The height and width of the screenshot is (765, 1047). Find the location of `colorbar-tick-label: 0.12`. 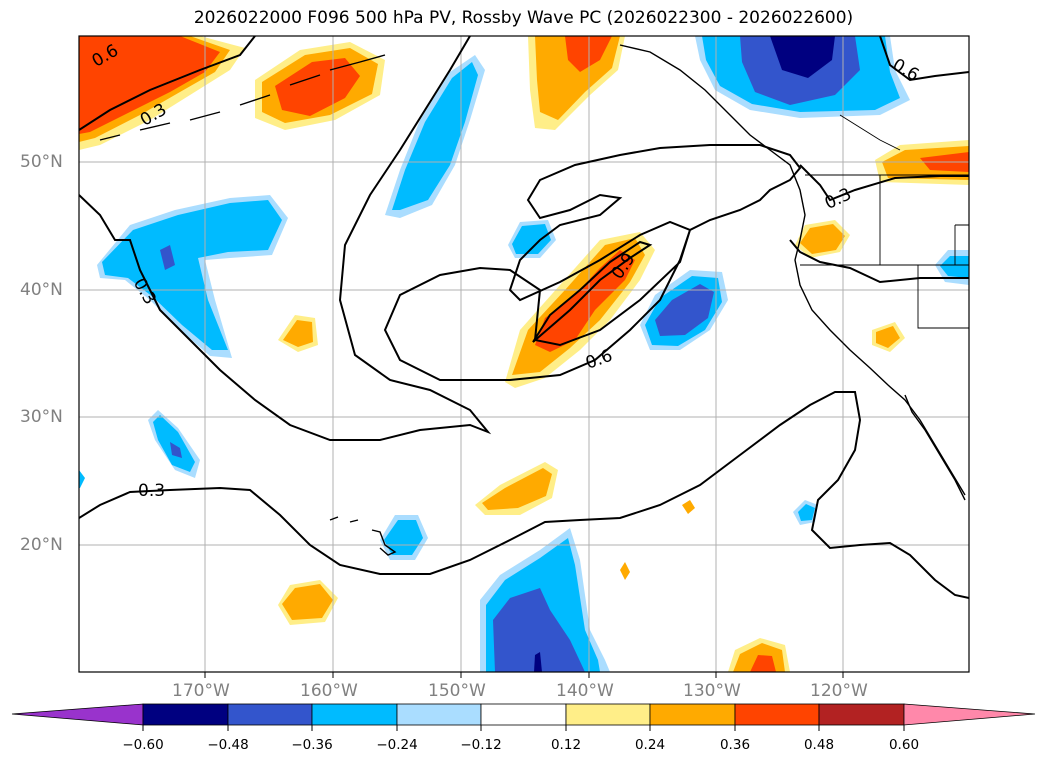

colorbar-tick-label: 0.12 is located at coordinates (566, 745).